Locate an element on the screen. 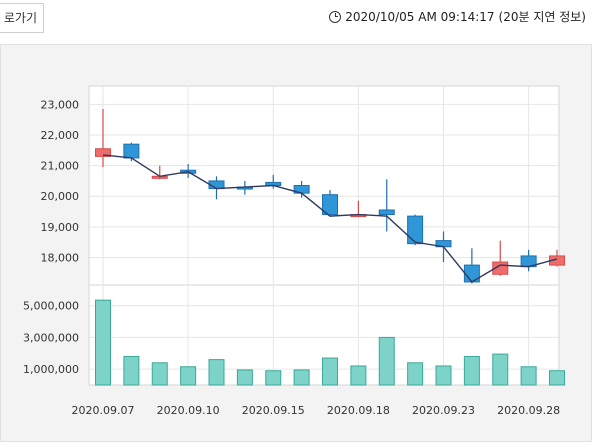 This screenshot has height=447, width=600. volume-y-tick-label: 3,000,000 is located at coordinates (51, 337).